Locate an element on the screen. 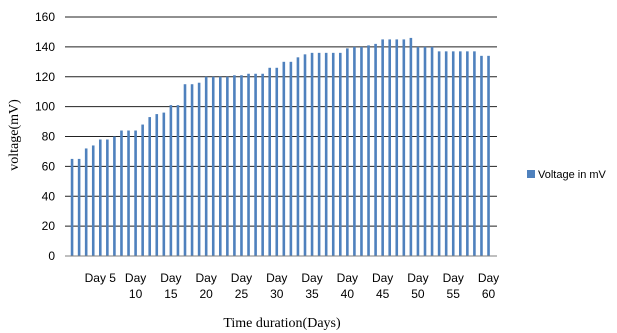  y-tick-label: 100 is located at coordinates (45, 107).